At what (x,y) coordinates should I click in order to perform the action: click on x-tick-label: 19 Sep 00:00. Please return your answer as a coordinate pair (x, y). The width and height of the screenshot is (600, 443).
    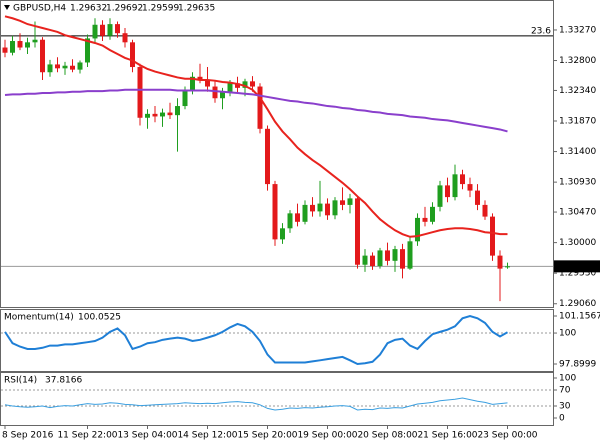
    Looking at the image, I should click on (327, 436).